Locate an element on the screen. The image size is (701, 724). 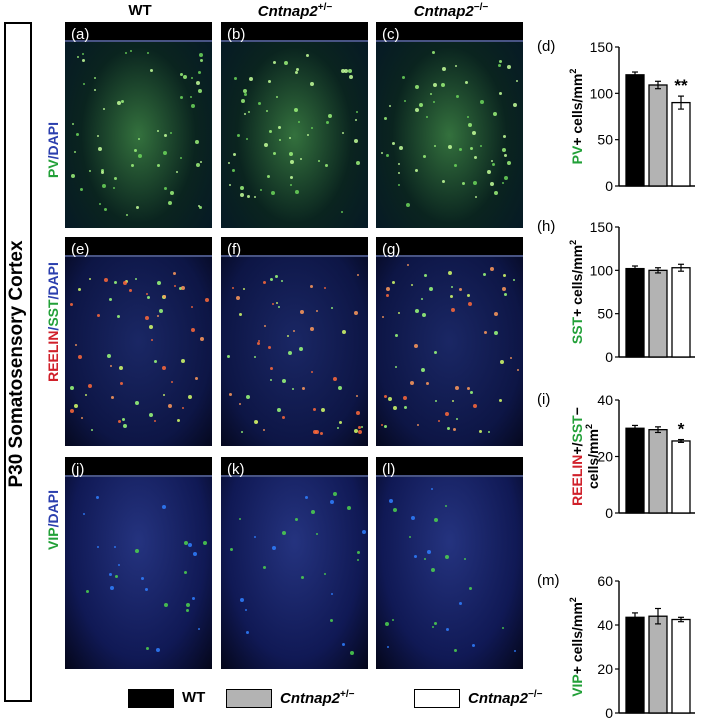
column-header-ko: Cntnap2−/− is located at coordinates (451, 11).